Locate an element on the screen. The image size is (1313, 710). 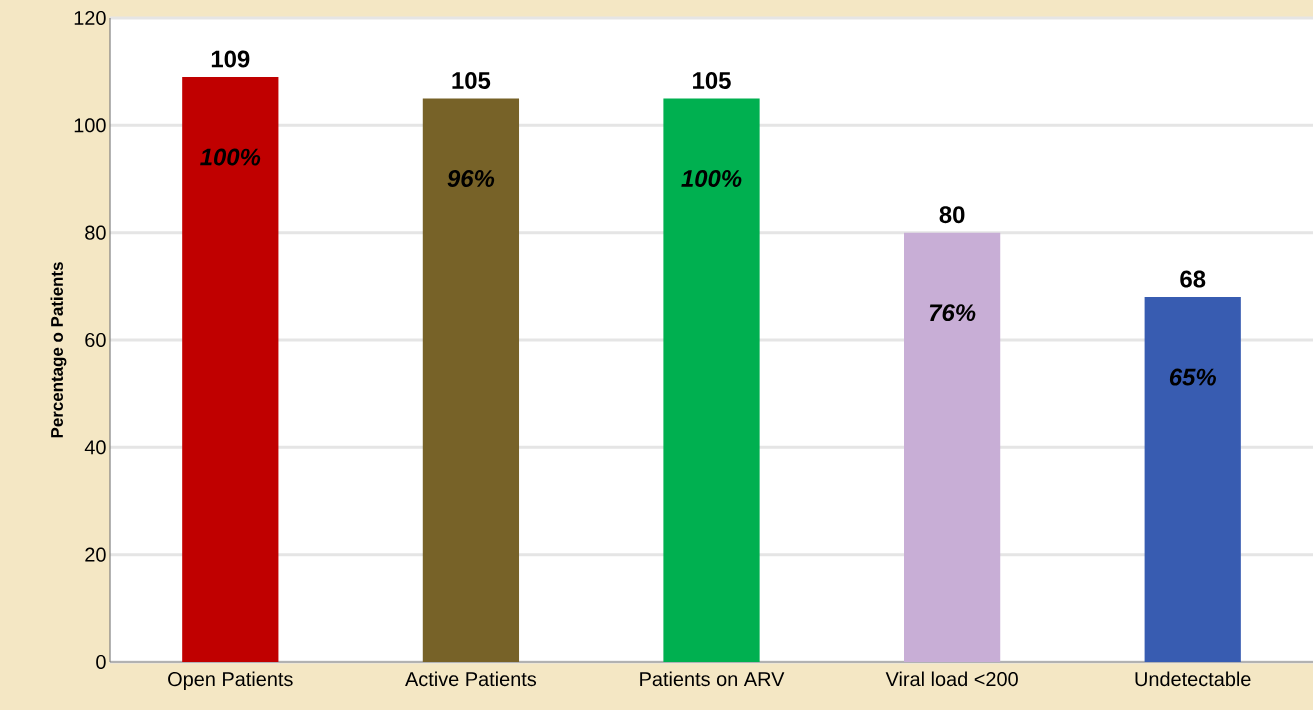
y-axis-title: Percentage o Patients is located at coordinates (58, 350).